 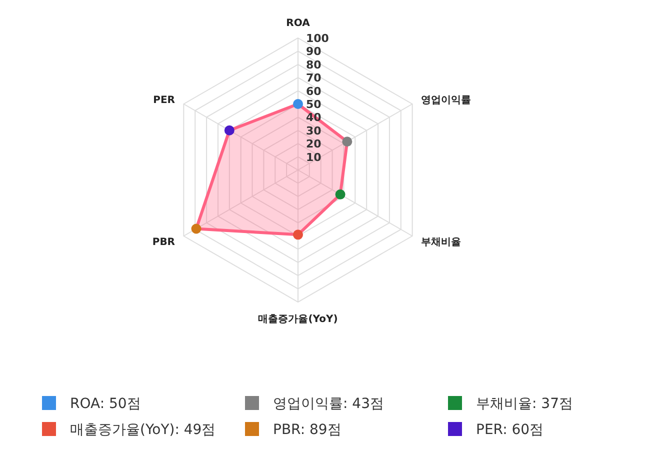 What do you see at coordinates (314, 117) in the screenshot?
I see `y-tick-label: 40` at bounding box center [314, 117].